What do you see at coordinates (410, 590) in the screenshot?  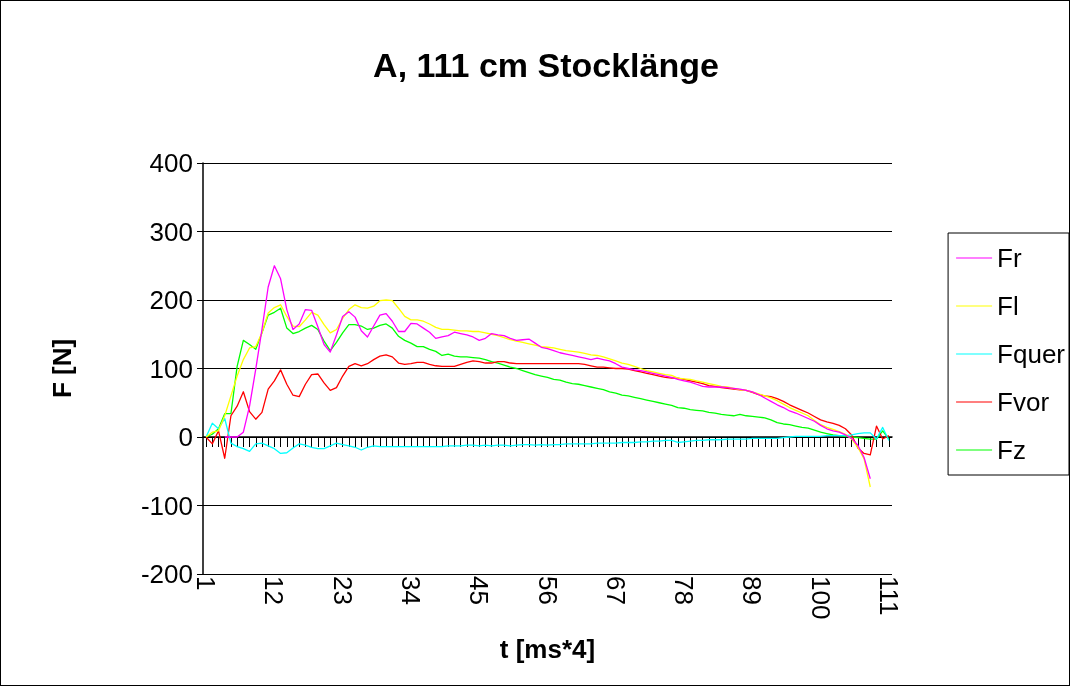 I see `x-tick-label: 34` at bounding box center [410, 590].